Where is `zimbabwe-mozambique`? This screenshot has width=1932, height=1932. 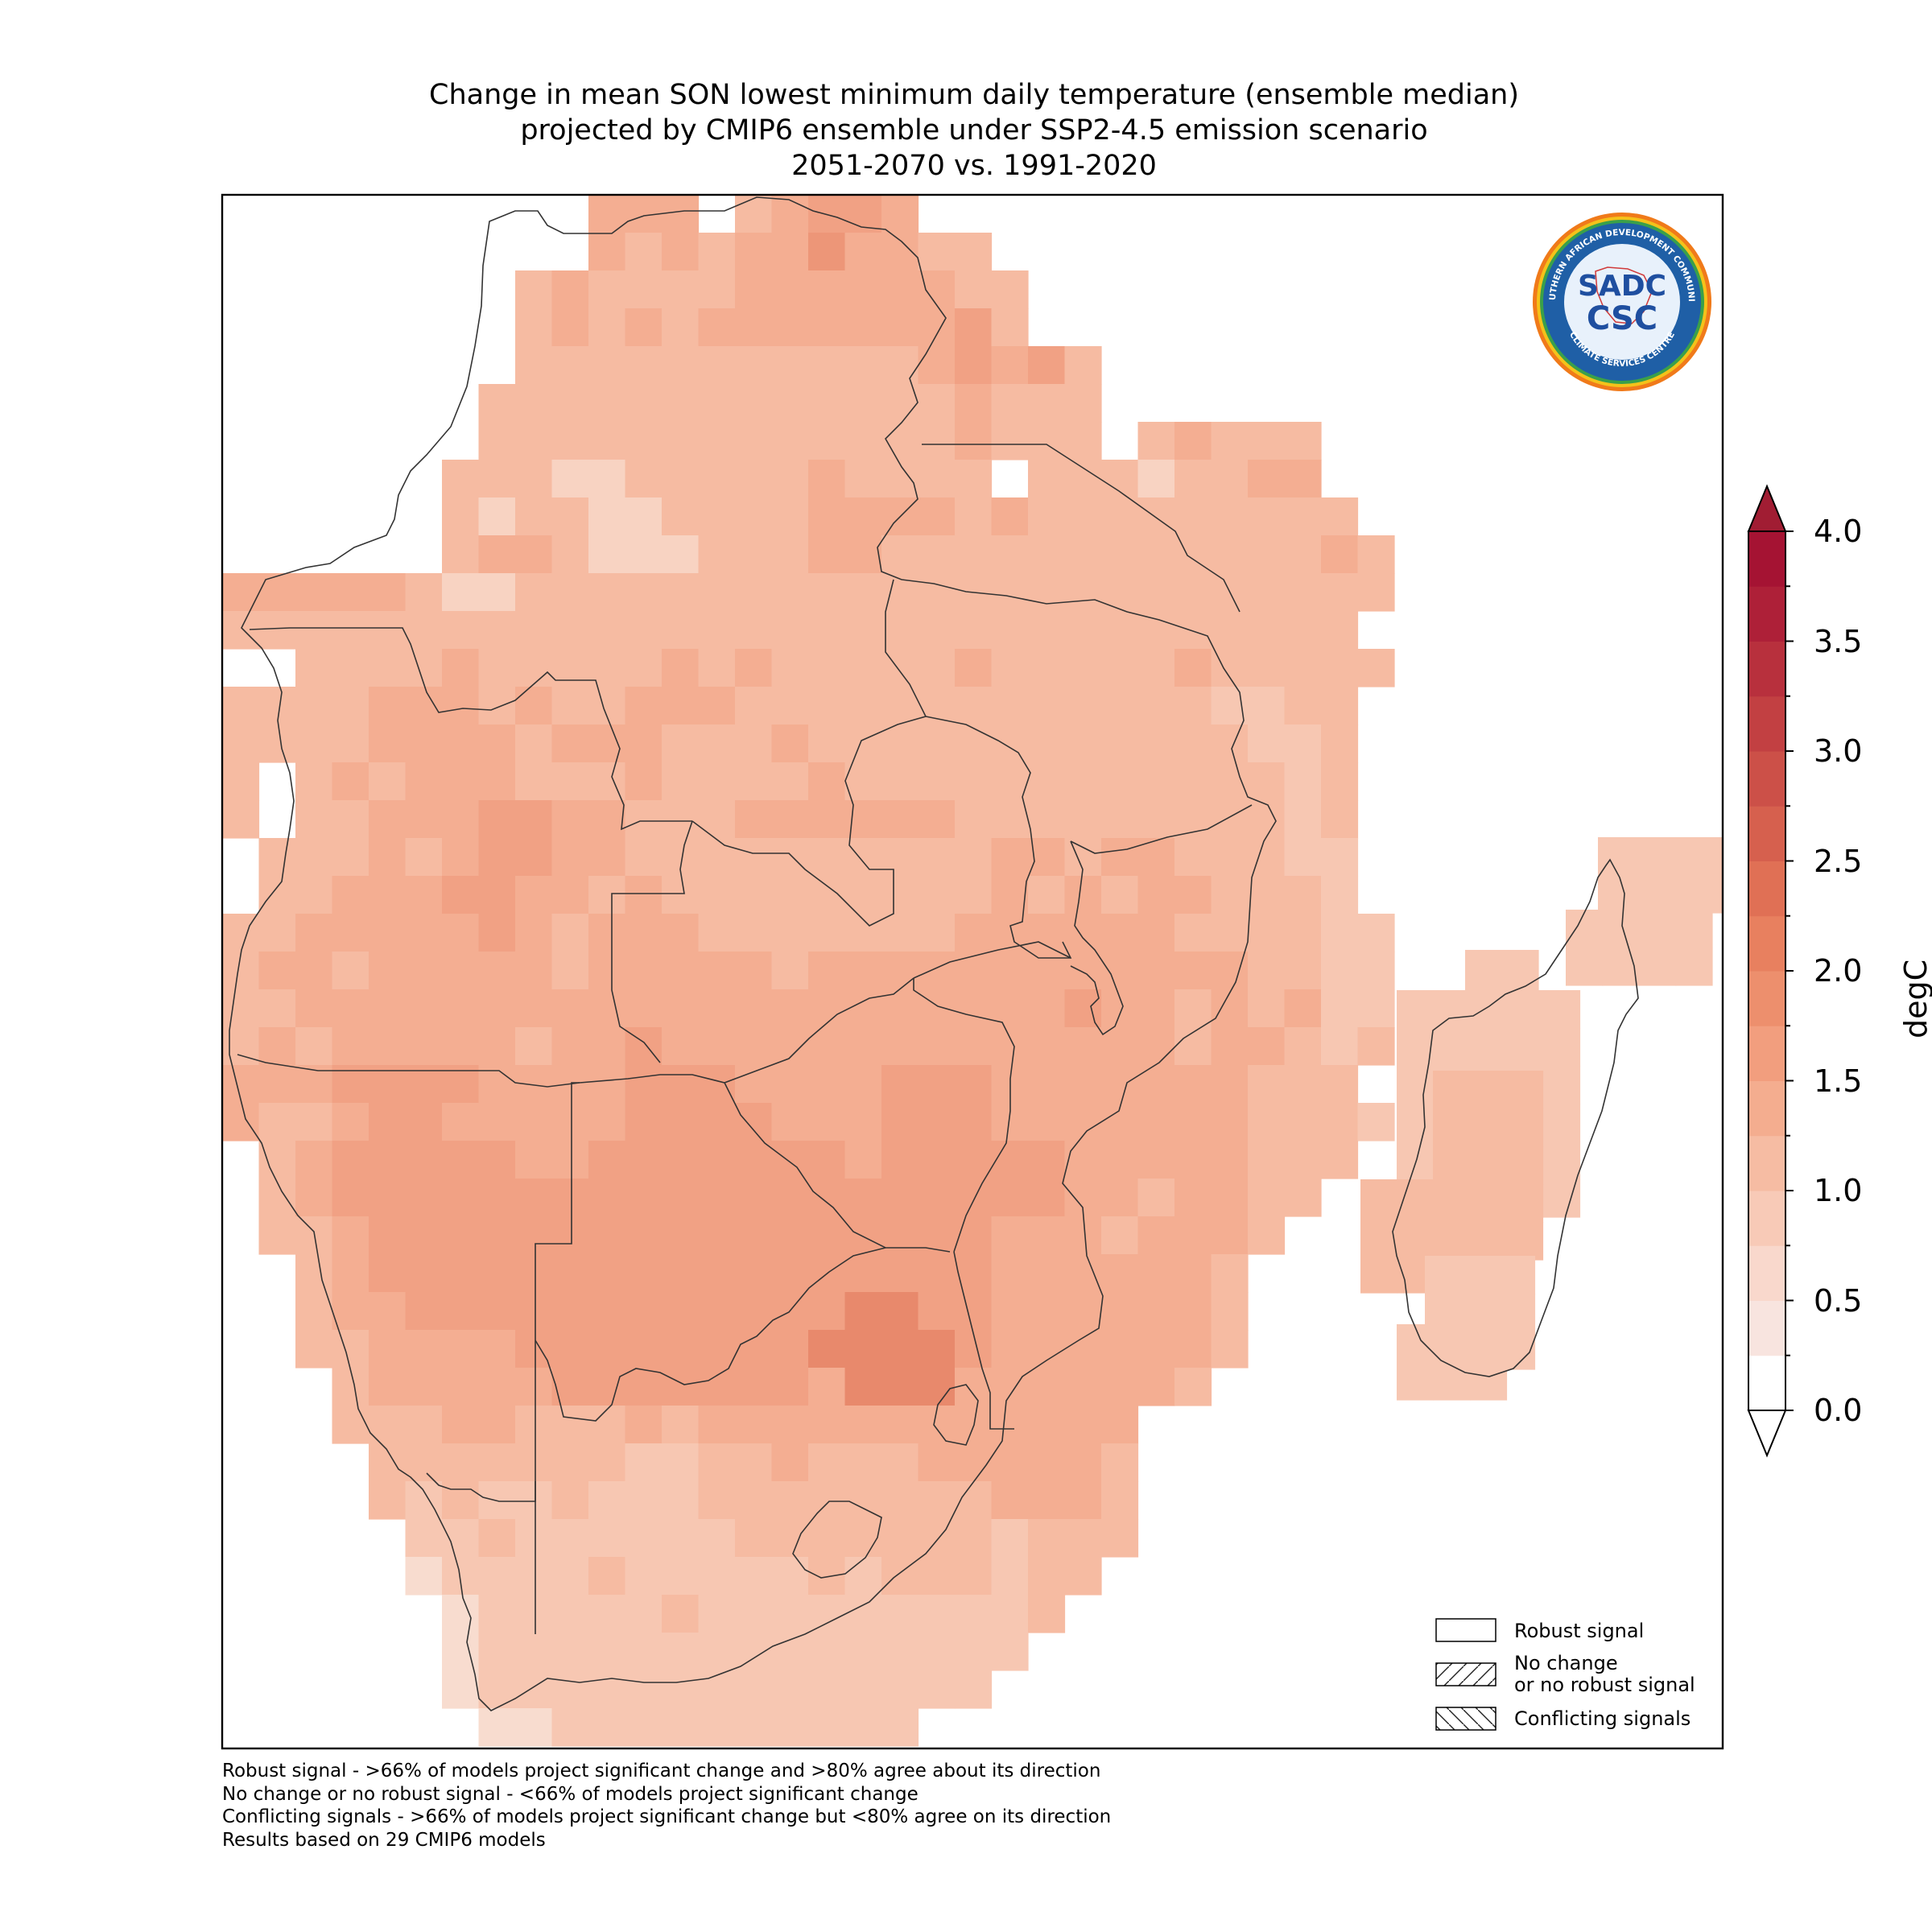
zimbabwe-mozambique is located at coordinates (964, 1115).